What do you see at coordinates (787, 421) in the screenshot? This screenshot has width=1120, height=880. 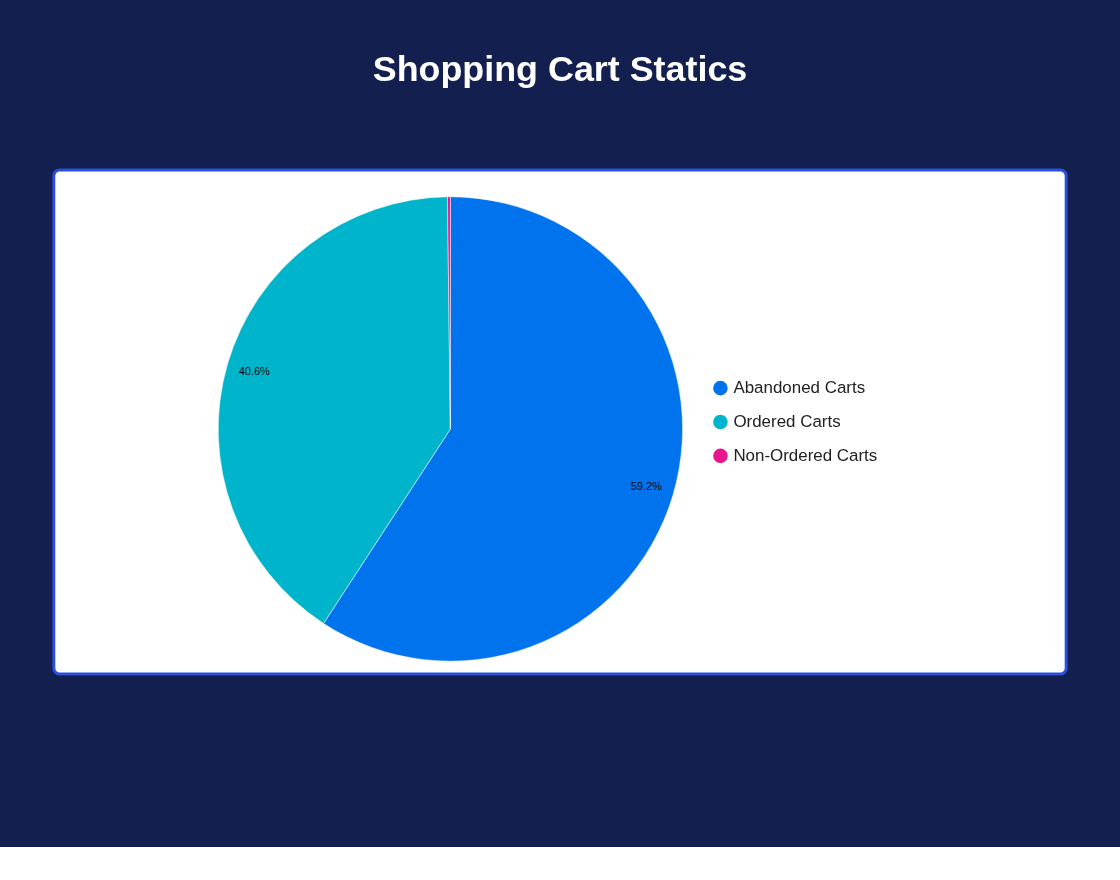 I see `legend-label: Ordered Carts` at bounding box center [787, 421].